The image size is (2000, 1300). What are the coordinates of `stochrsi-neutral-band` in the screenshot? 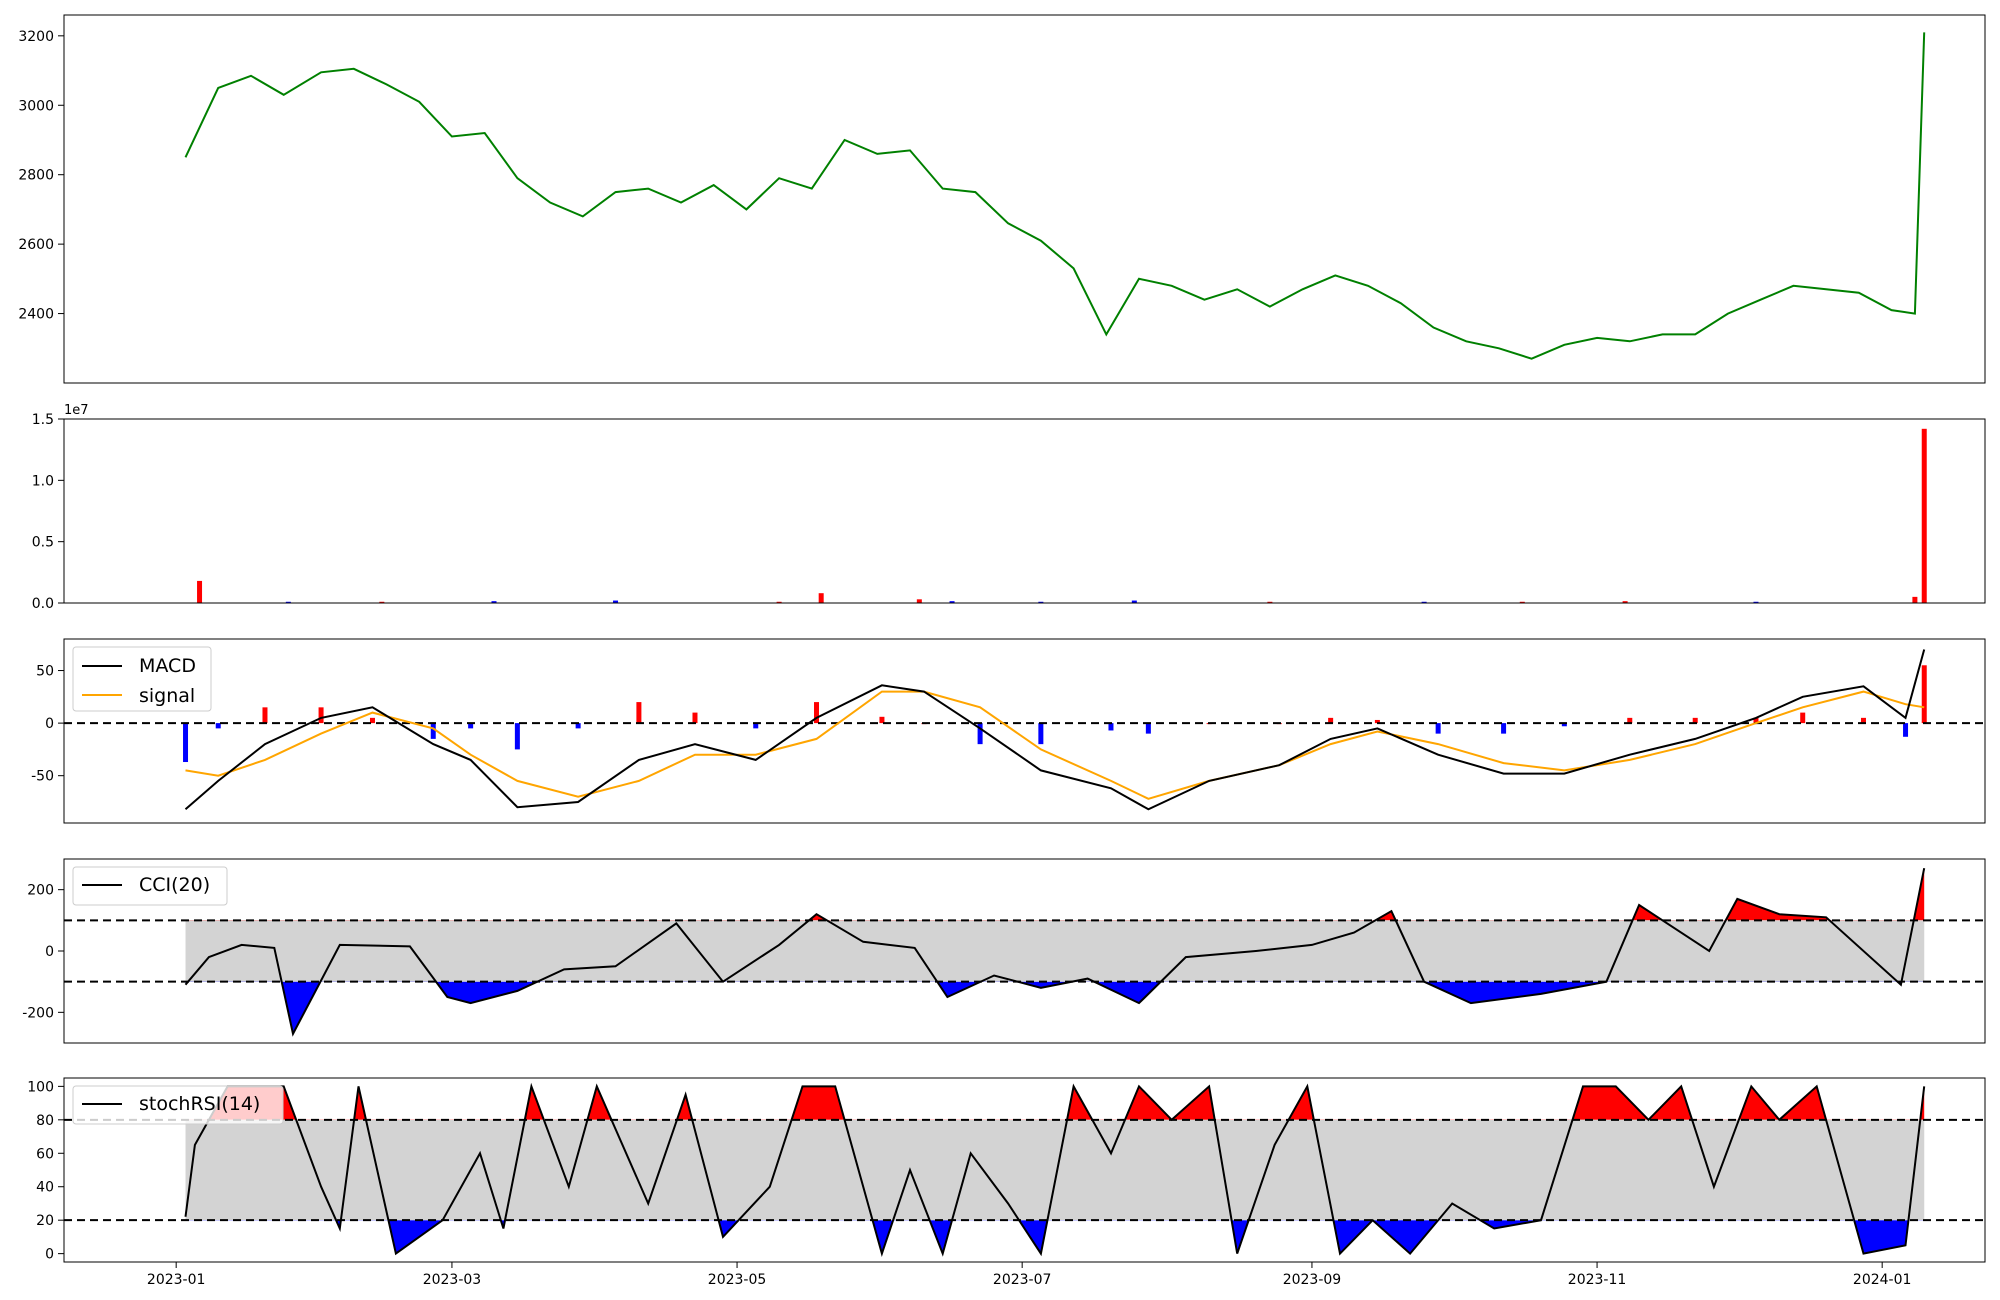 It's located at (1055, 1170).